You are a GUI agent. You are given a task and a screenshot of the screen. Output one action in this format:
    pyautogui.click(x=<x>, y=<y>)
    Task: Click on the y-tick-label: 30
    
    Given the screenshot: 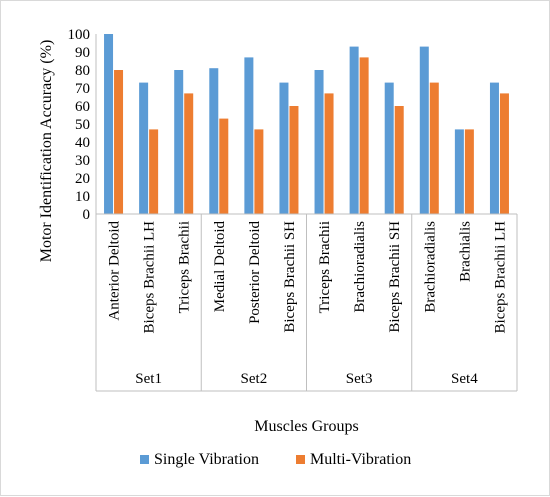 What is the action you would take?
    pyautogui.click(x=82, y=161)
    